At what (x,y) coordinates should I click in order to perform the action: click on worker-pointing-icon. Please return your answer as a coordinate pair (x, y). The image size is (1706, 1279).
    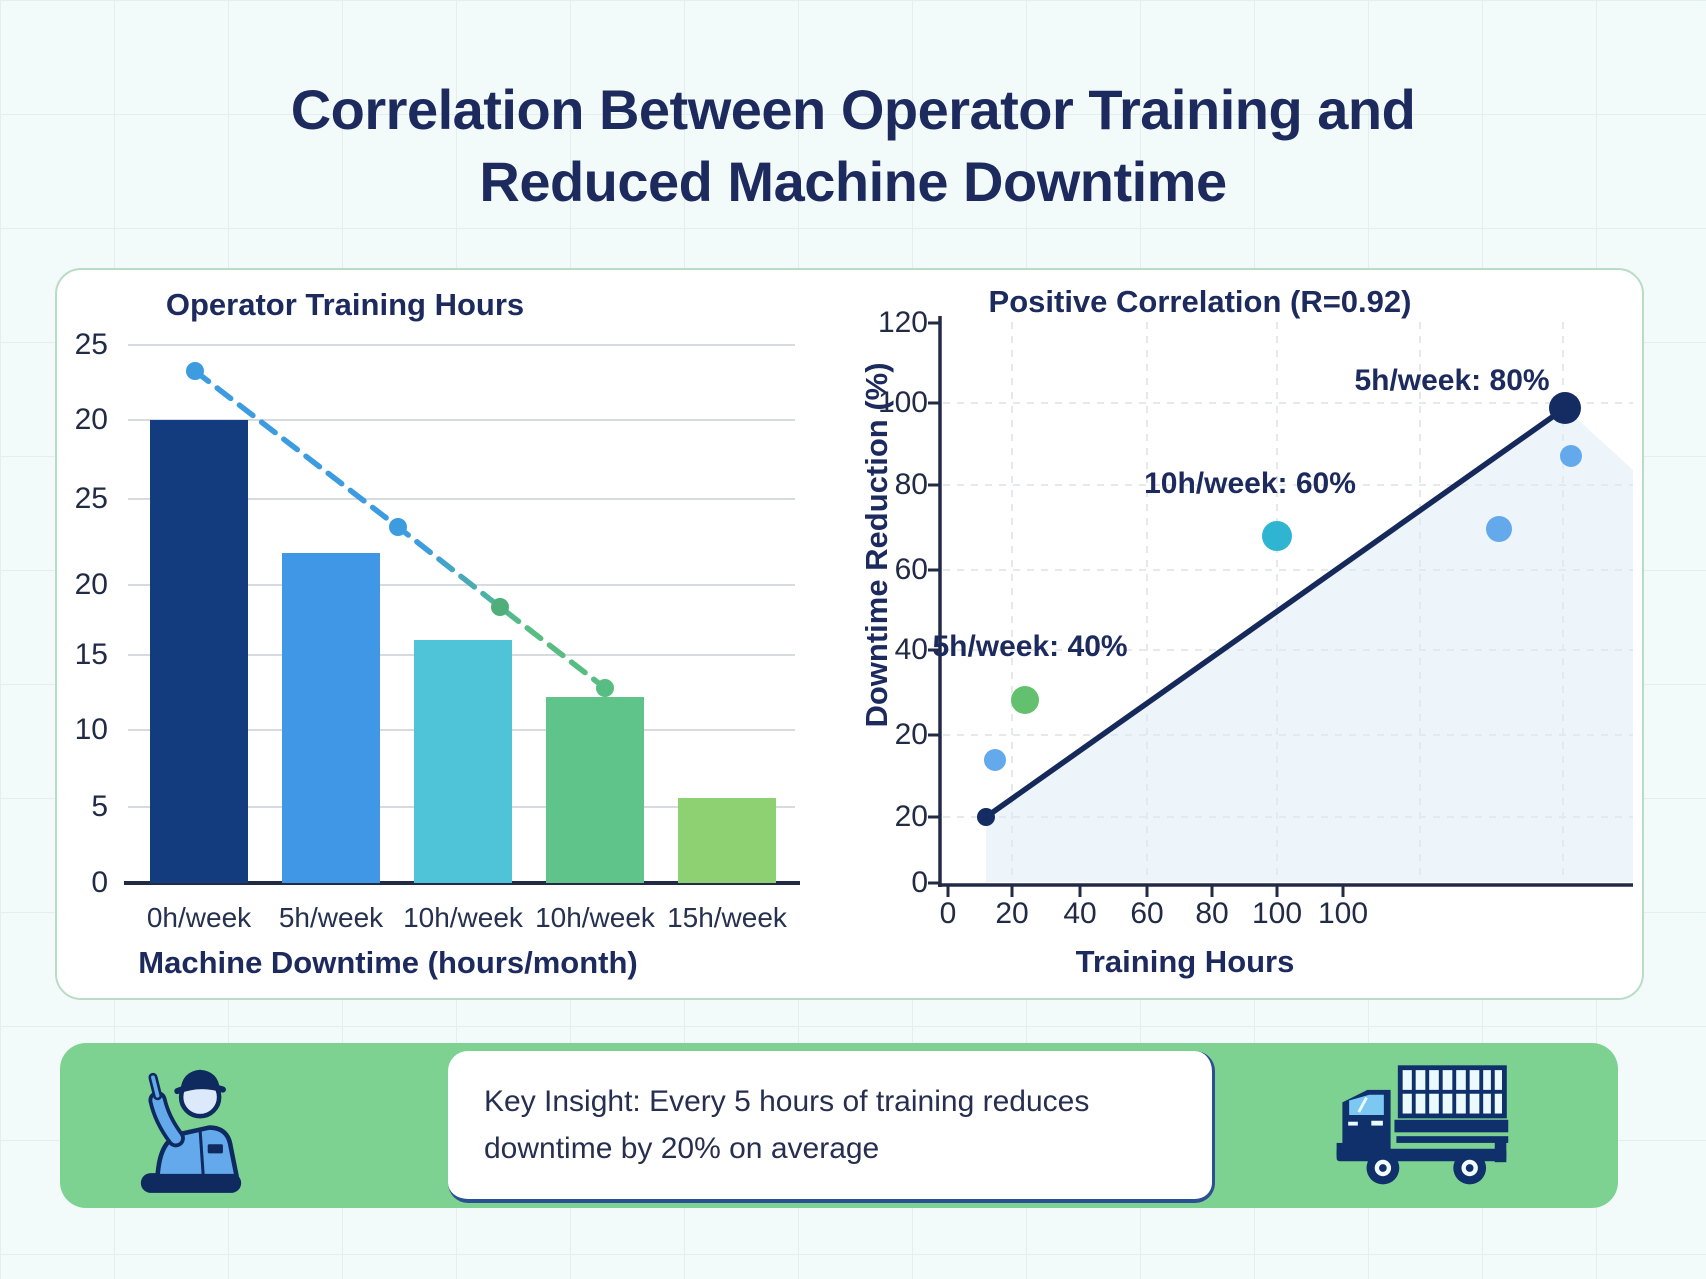
    Looking at the image, I should click on (191, 1131).